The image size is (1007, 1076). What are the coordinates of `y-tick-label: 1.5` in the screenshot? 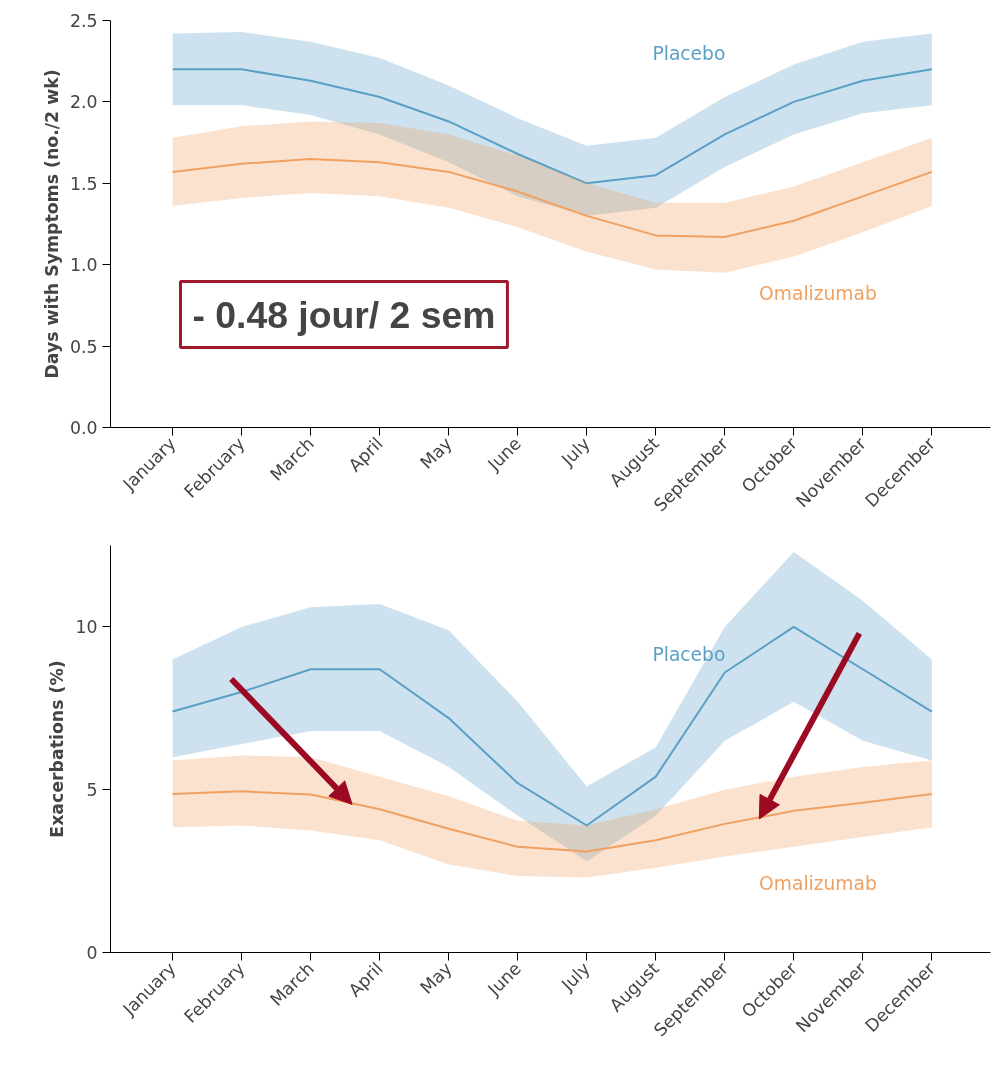 It's located at (83, 183).